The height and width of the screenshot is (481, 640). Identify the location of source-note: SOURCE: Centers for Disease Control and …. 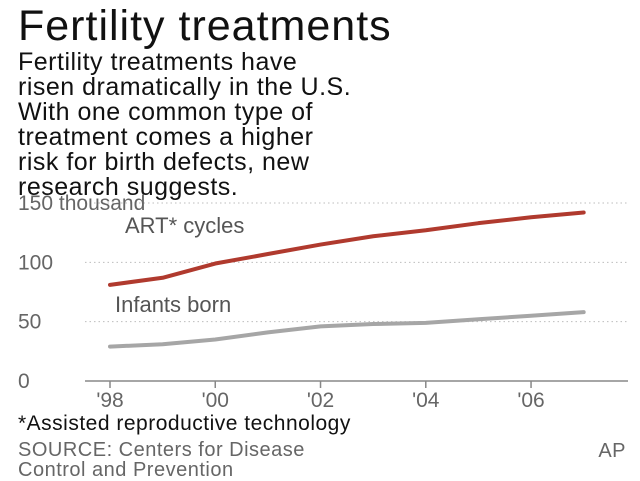
(161, 460).